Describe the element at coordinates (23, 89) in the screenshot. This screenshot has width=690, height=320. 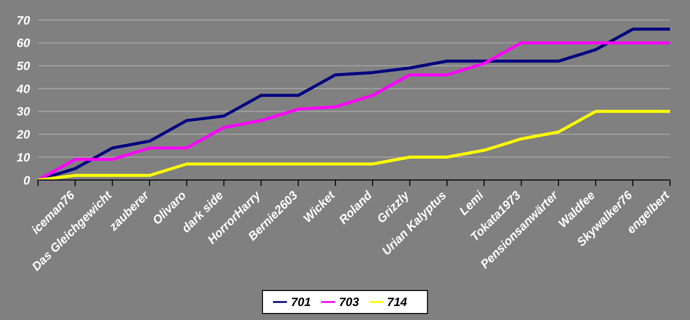
I see `y-tick-label: 40` at that location.